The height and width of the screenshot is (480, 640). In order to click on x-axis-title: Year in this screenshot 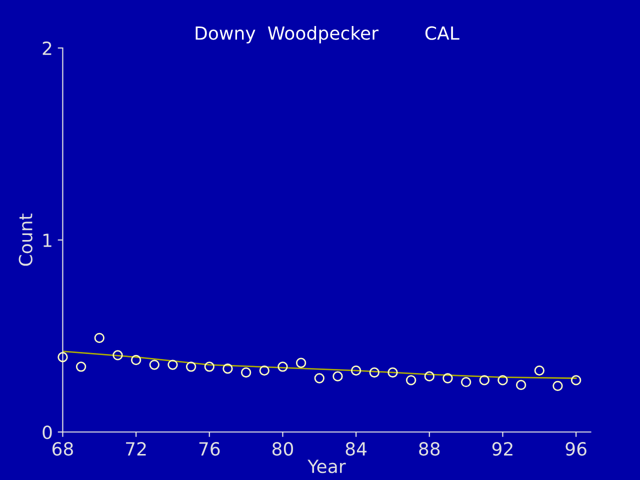, I will do `click(327, 467)`.